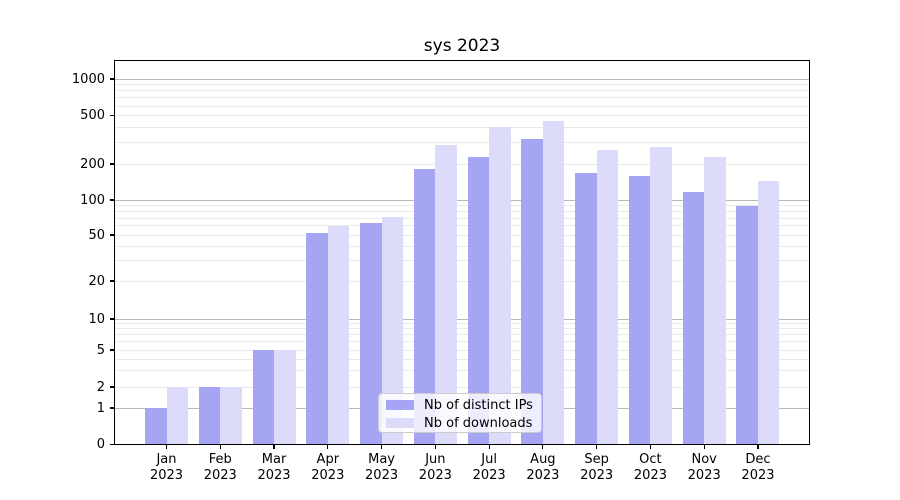 This screenshot has width=900, height=500. What do you see at coordinates (489, 467) in the screenshot?
I see `x-tick-label: Jul 2023` at bounding box center [489, 467].